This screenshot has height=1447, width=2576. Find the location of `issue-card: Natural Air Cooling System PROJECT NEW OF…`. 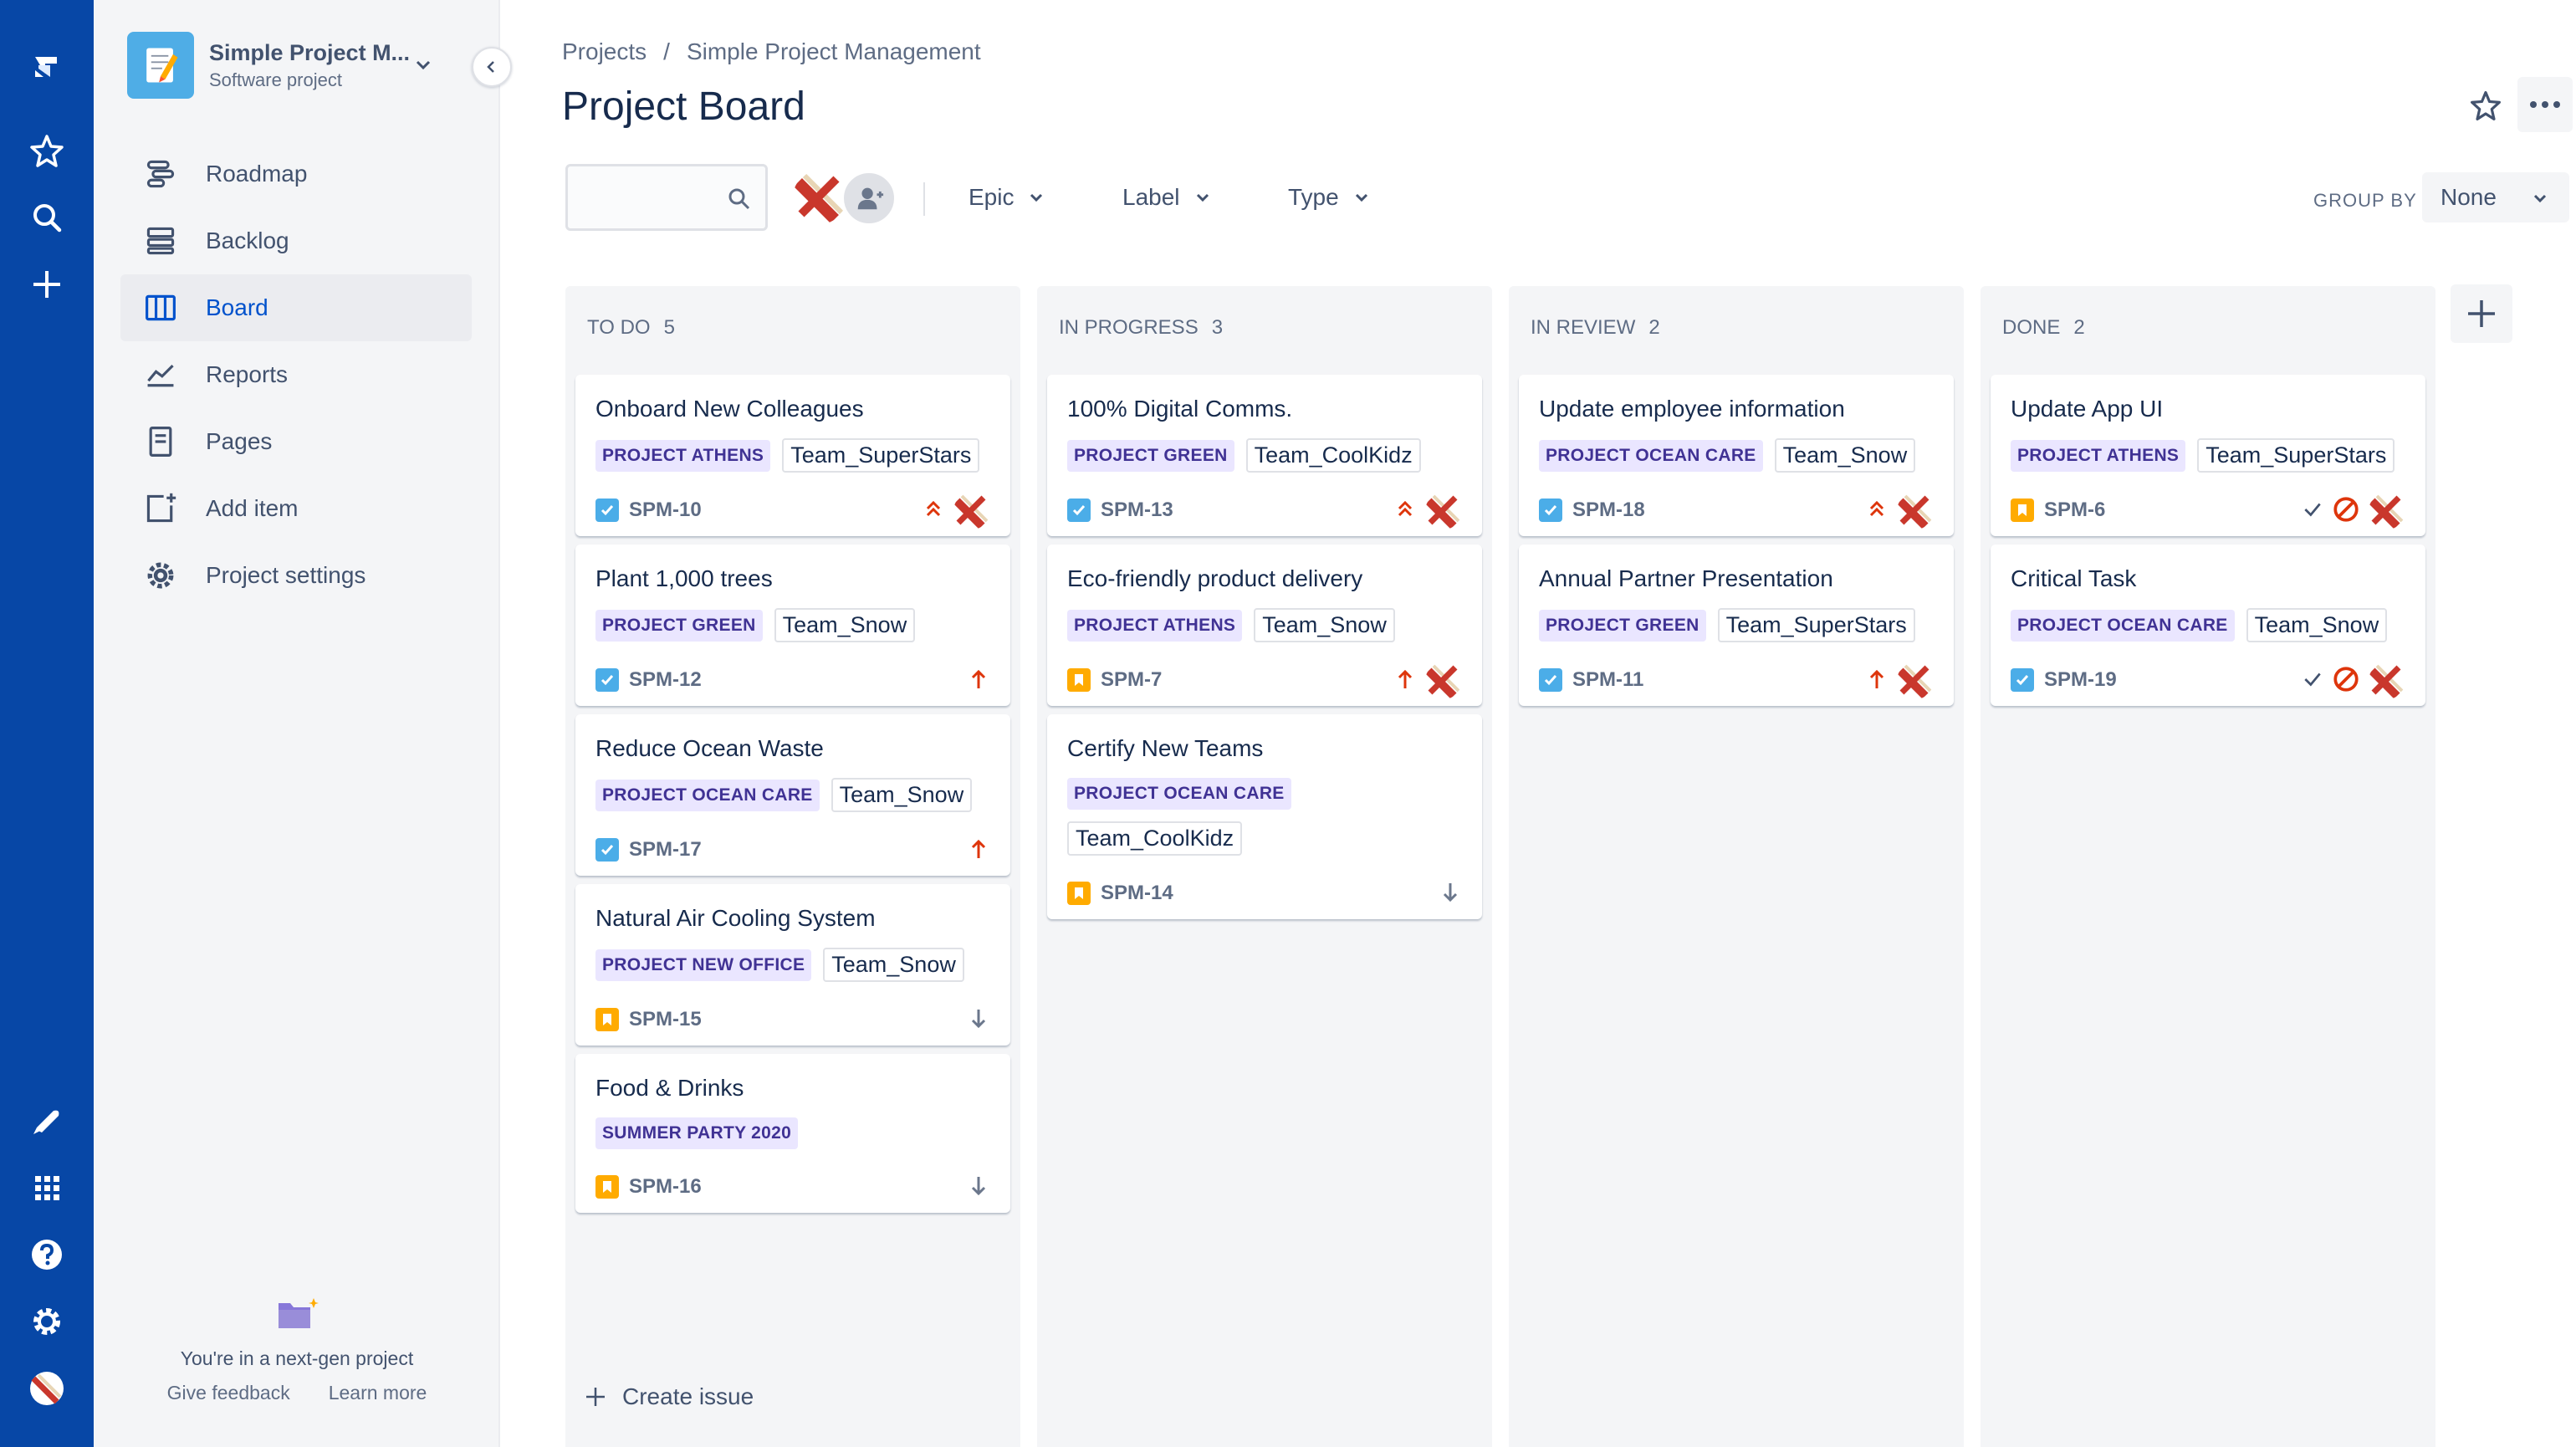

issue-card: Natural Air Cooling System PROJECT NEW OF… is located at coordinates (792, 965).